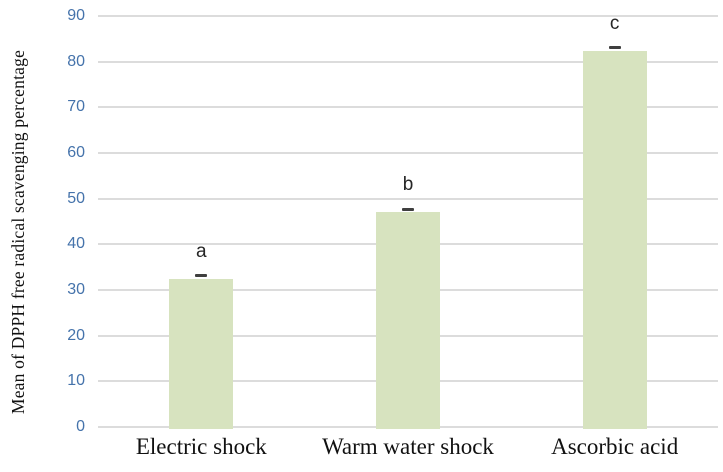 The width and height of the screenshot is (723, 472). I want to click on x-category-label: Ascorbic acid, so click(615, 446).